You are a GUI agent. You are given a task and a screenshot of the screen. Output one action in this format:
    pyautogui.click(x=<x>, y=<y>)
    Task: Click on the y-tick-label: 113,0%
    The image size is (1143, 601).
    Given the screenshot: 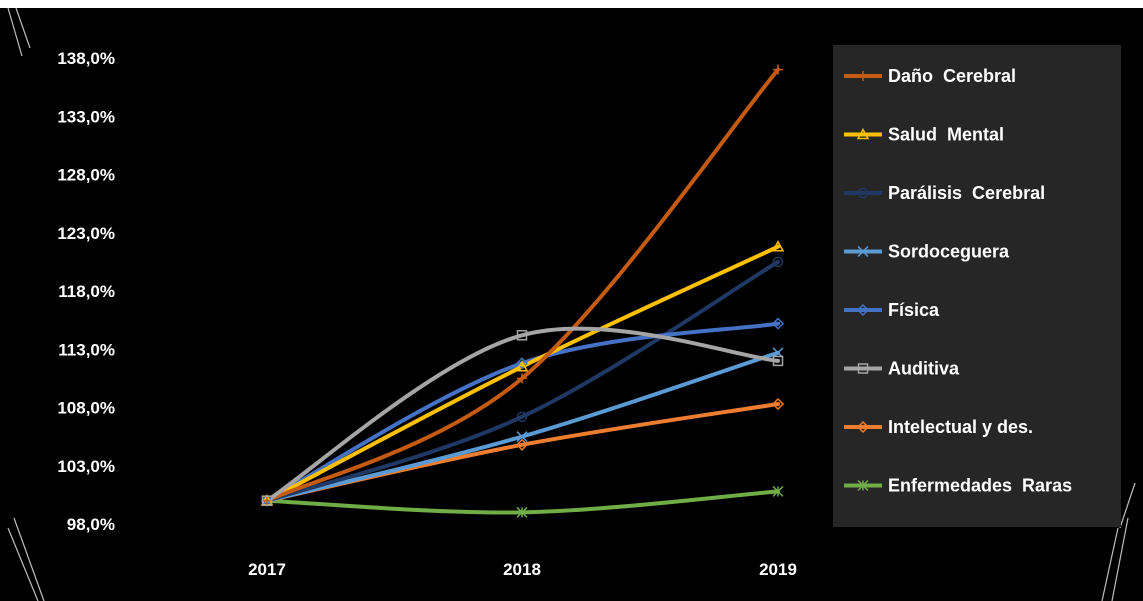 What is the action you would take?
    pyautogui.click(x=86, y=349)
    